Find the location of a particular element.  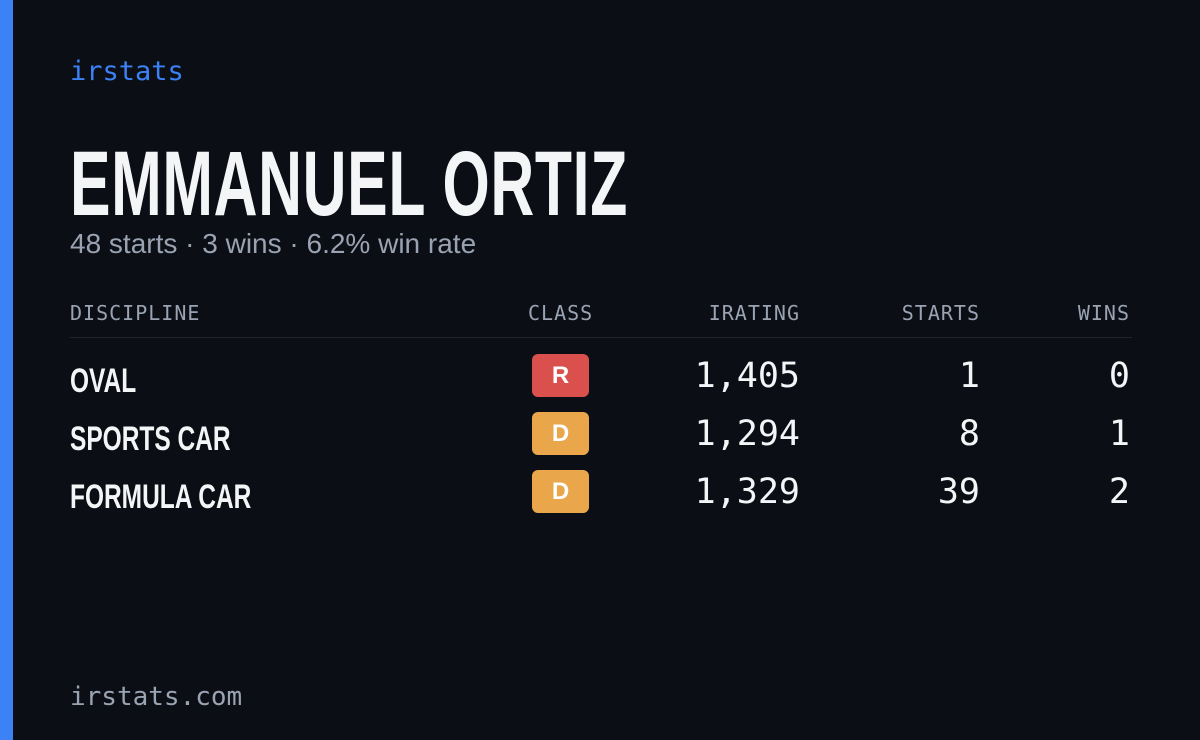

driver-summary: 48 starts · 3 wins · 6.2% win rate is located at coordinates (273, 243).